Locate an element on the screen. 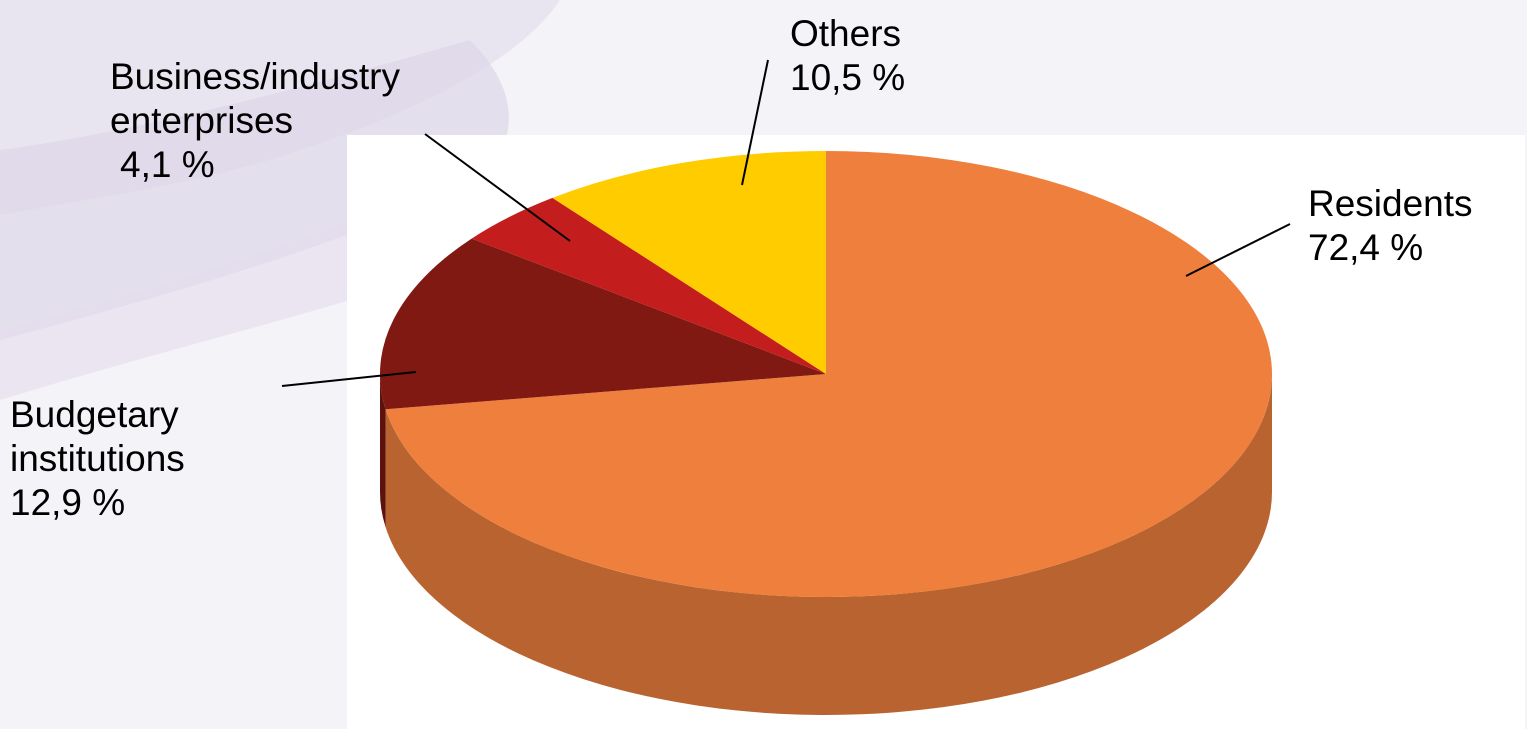  slice-value-business: 4,1 % is located at coordinates (167, 164).